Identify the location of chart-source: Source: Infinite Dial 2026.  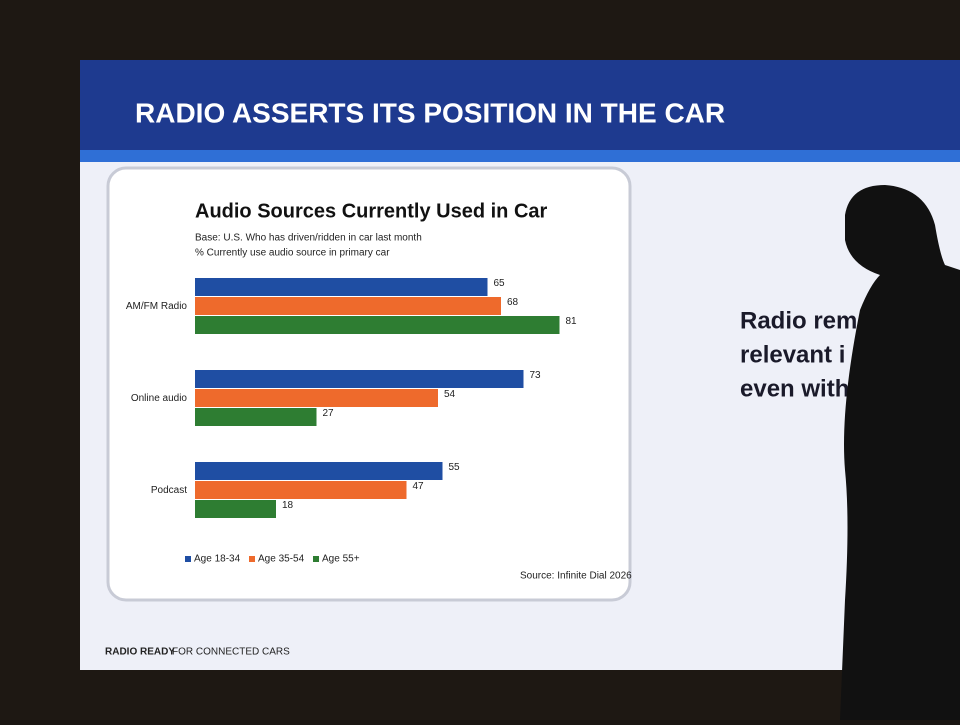
(576, 576).